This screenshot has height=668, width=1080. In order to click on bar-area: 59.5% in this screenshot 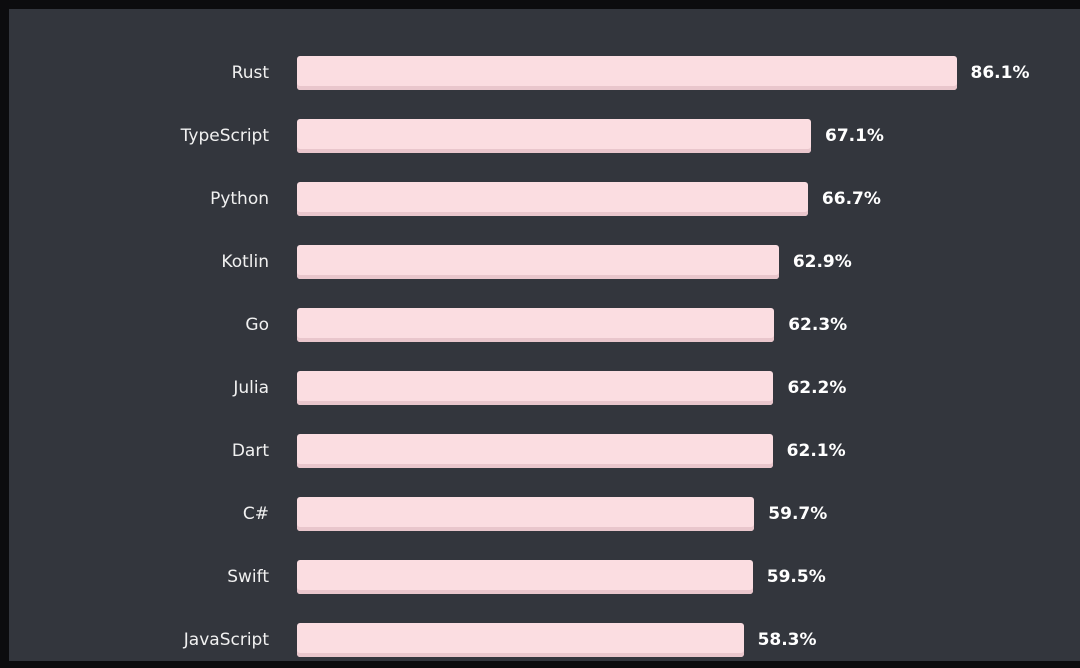, I will do `click(688, 576)`.